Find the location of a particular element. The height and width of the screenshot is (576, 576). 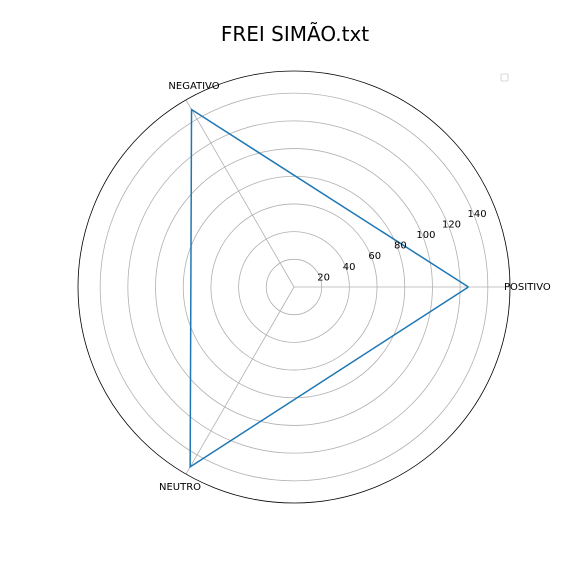

category-label-positivo: POSITIVO is located at coordinates (527, 287).